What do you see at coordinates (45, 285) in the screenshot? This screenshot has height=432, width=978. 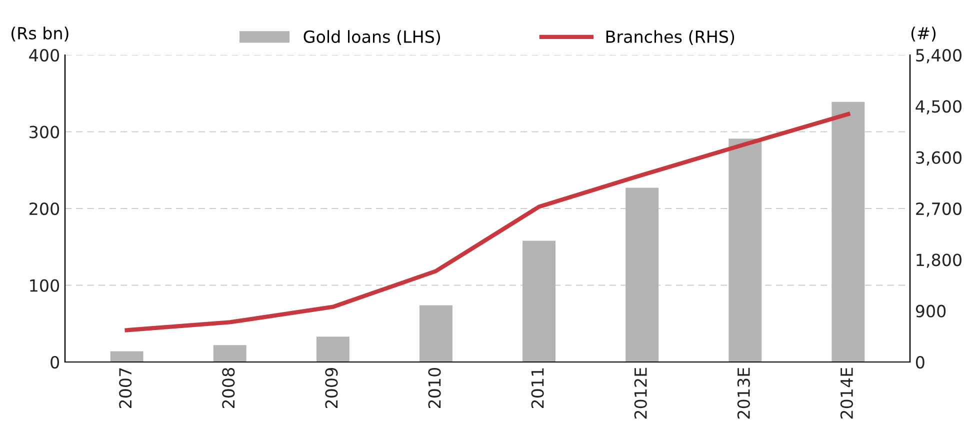 I see `y-tick-label: 100` at bounding box center [45, 285].